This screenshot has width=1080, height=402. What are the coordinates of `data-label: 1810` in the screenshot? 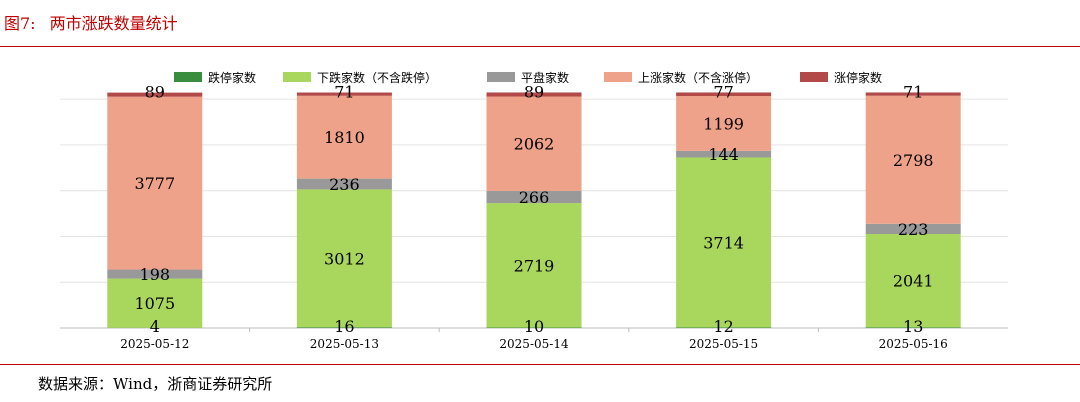 It's located at (344, 137).